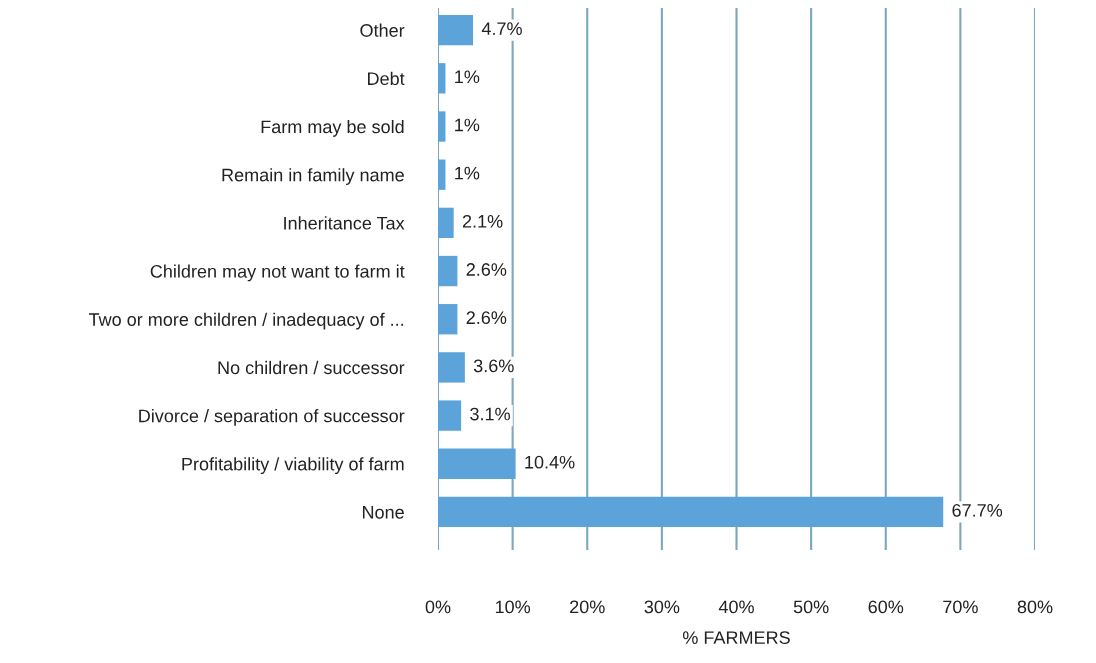  What do you see at coordinates (960, 607) in the screenshot?
I see `x-tick-label: 70%` at bounding box center [960, 607].